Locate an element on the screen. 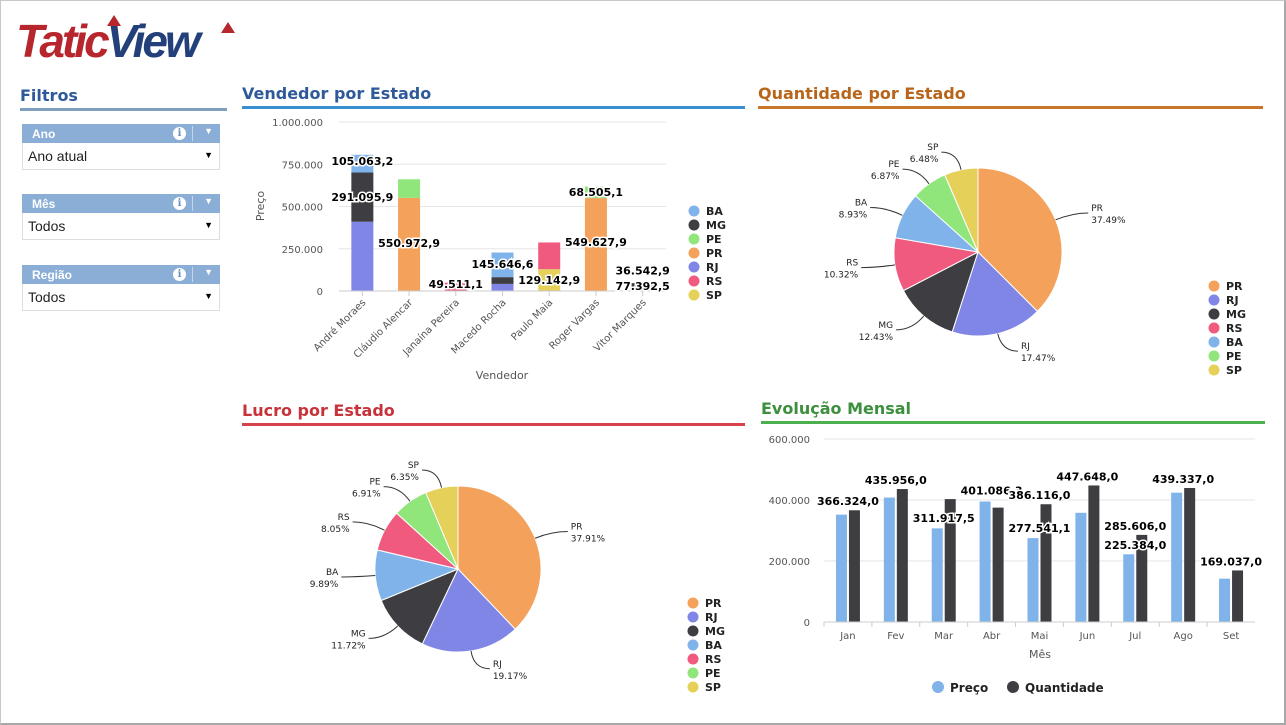 The image size is (1286, 725). pie-label-name: RJ is located at coordinates (497, 665).